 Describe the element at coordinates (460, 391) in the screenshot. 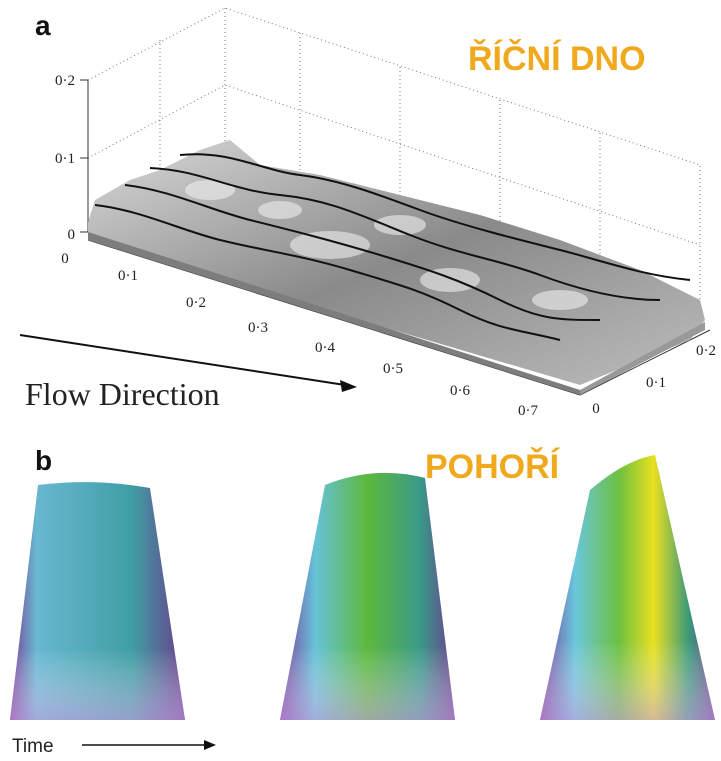

I see `tick-label: 0·6` at that location.